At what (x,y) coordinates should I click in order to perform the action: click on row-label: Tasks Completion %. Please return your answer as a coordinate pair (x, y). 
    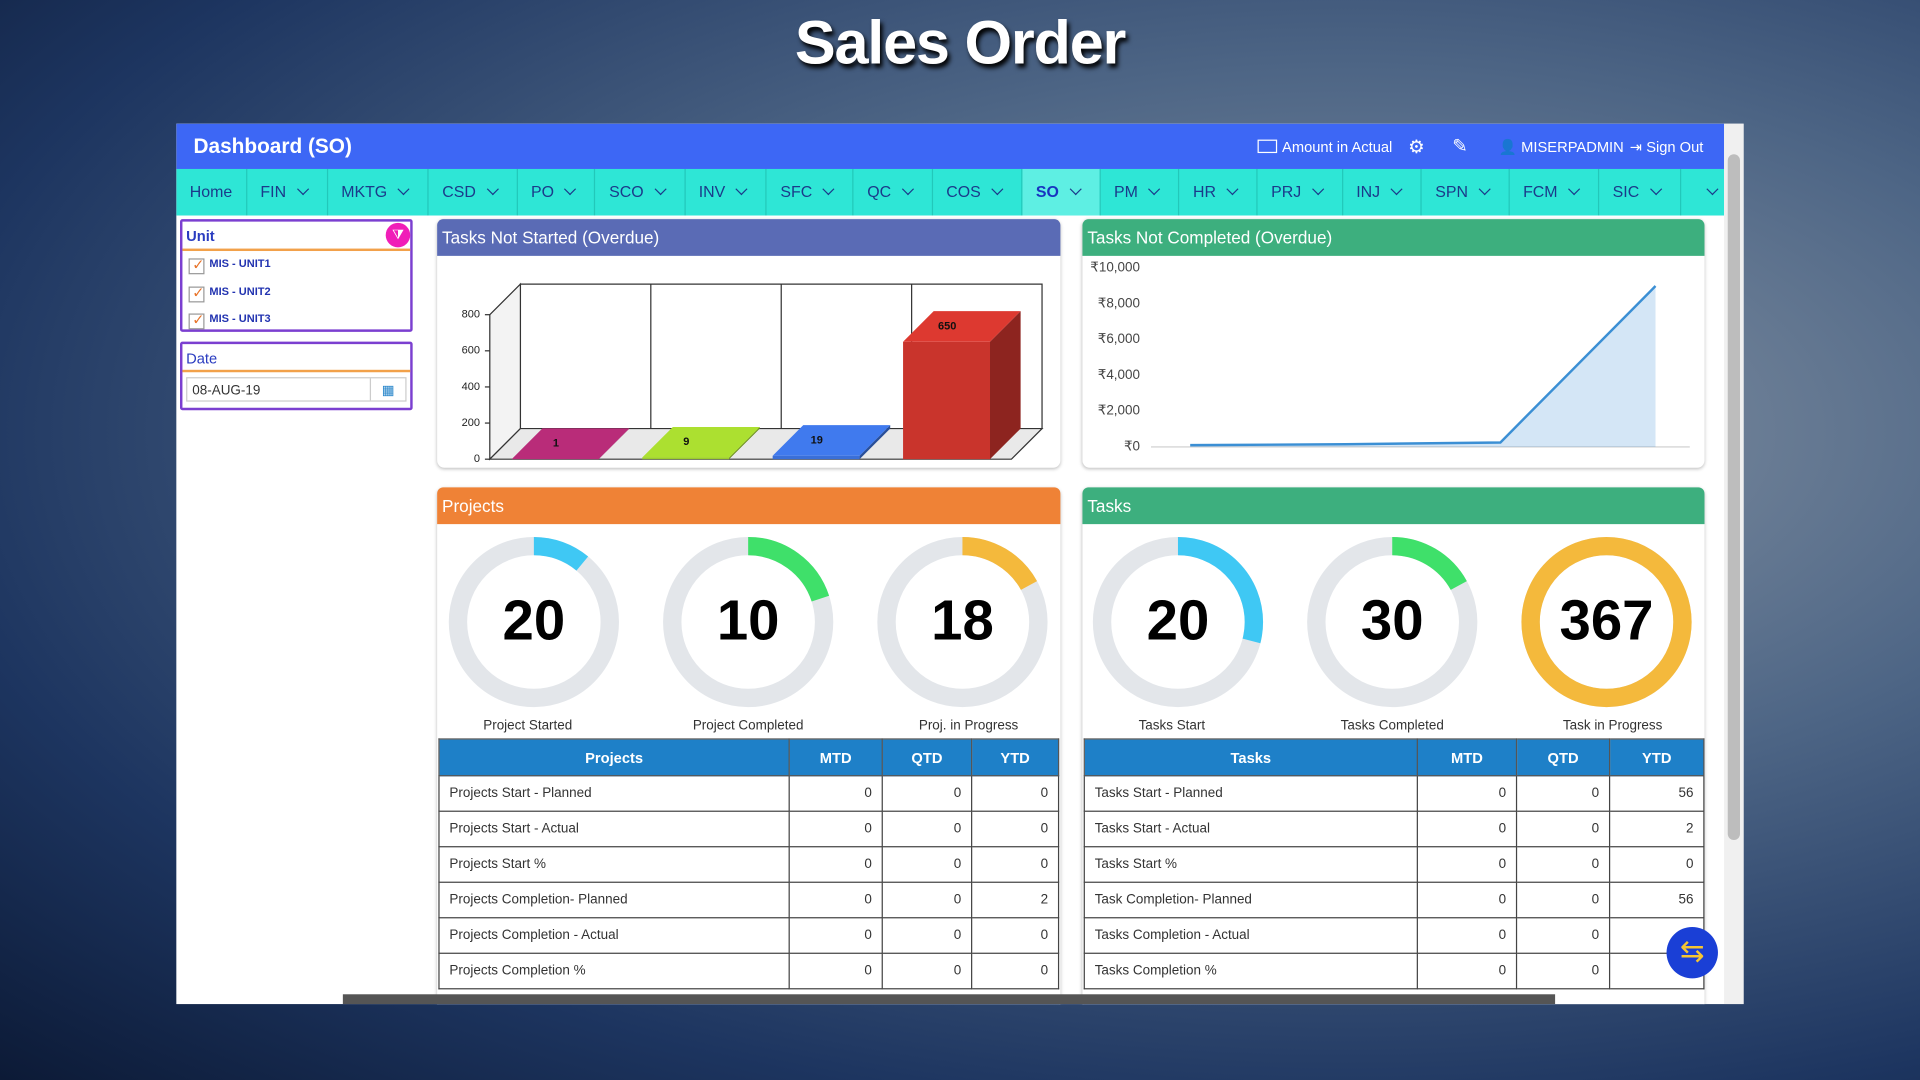
    Looking at the image, I should click on (1250, 971).